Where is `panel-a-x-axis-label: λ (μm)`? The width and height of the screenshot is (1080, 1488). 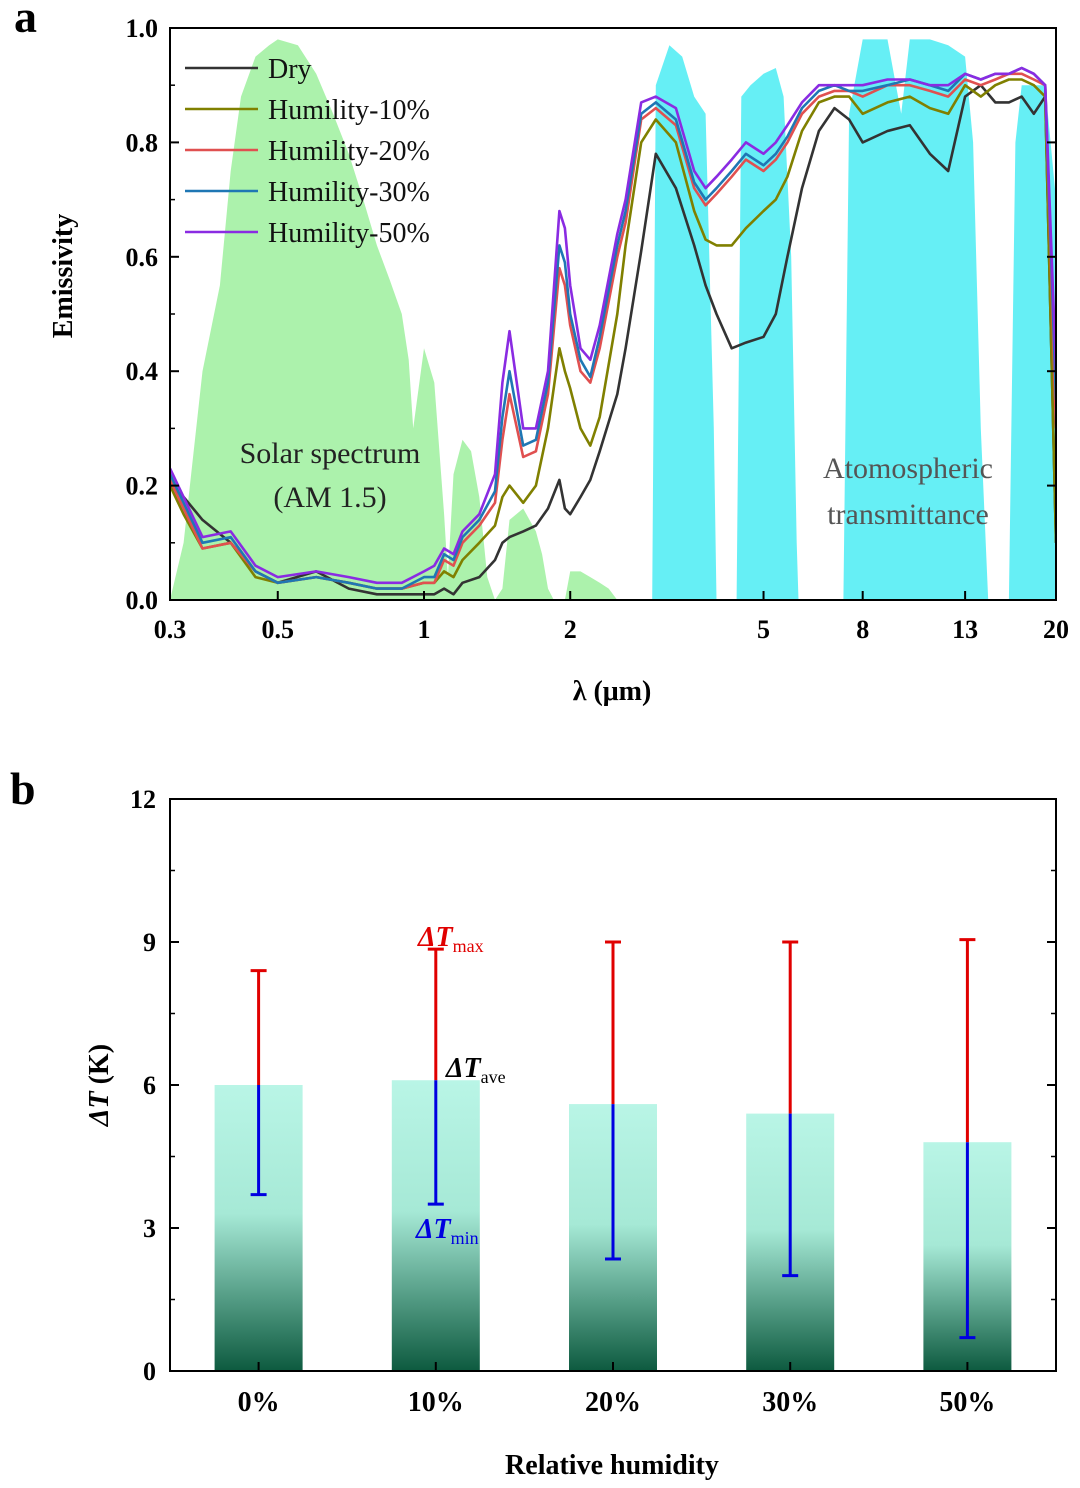
panel-a-x-axis-label: λ (μm) is located at coordinates (612, 691).